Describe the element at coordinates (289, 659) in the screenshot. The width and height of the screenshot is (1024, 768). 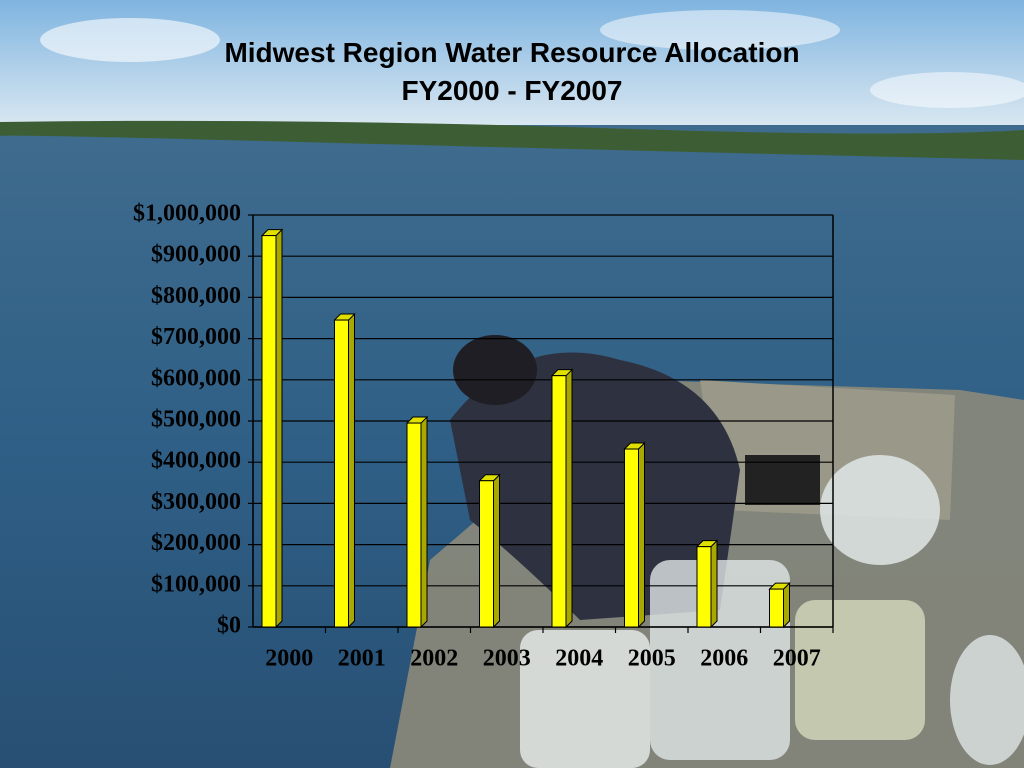
I see `x-tick-label: 2000` at that location.